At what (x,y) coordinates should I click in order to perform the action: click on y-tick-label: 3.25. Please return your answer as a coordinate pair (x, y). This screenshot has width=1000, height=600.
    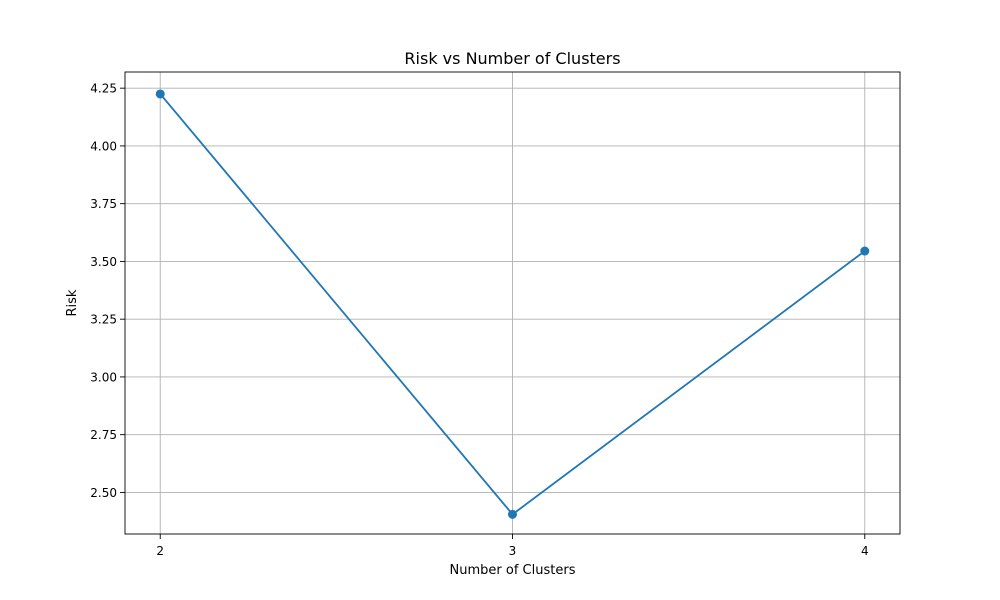
    Looking at the image, I should click on (103, 320).